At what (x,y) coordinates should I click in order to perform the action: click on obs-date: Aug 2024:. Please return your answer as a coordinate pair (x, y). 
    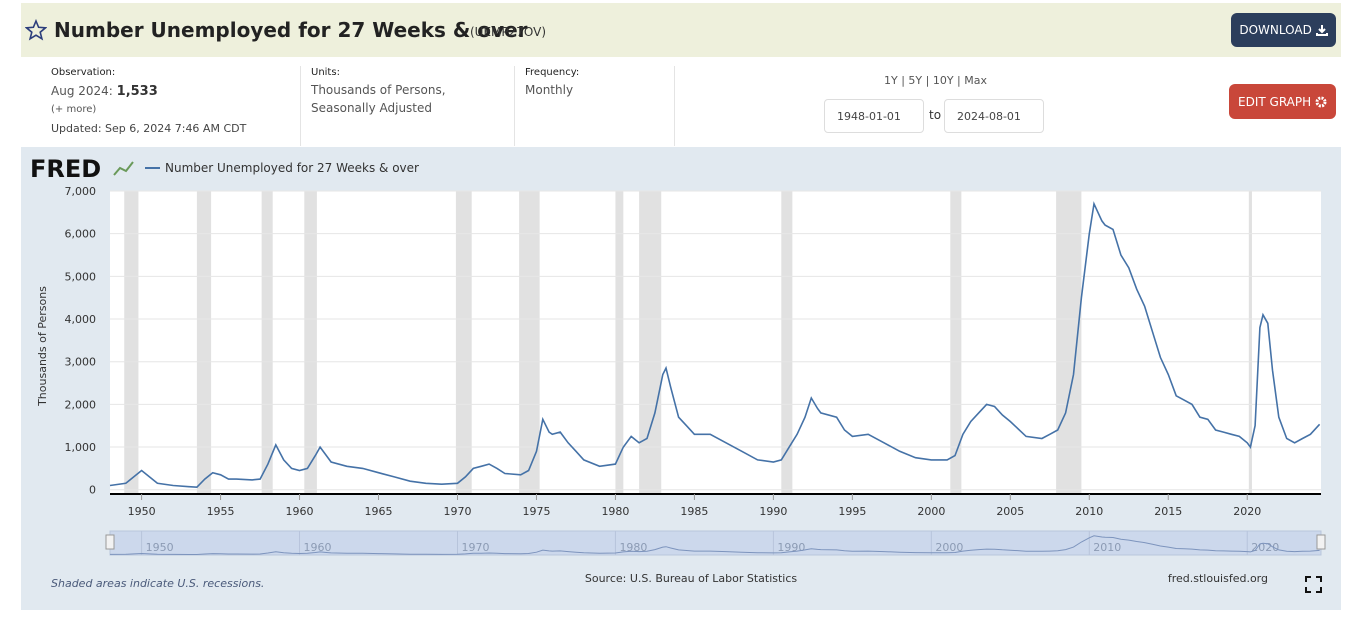
    Looking at the image, I should click on (82, 91).